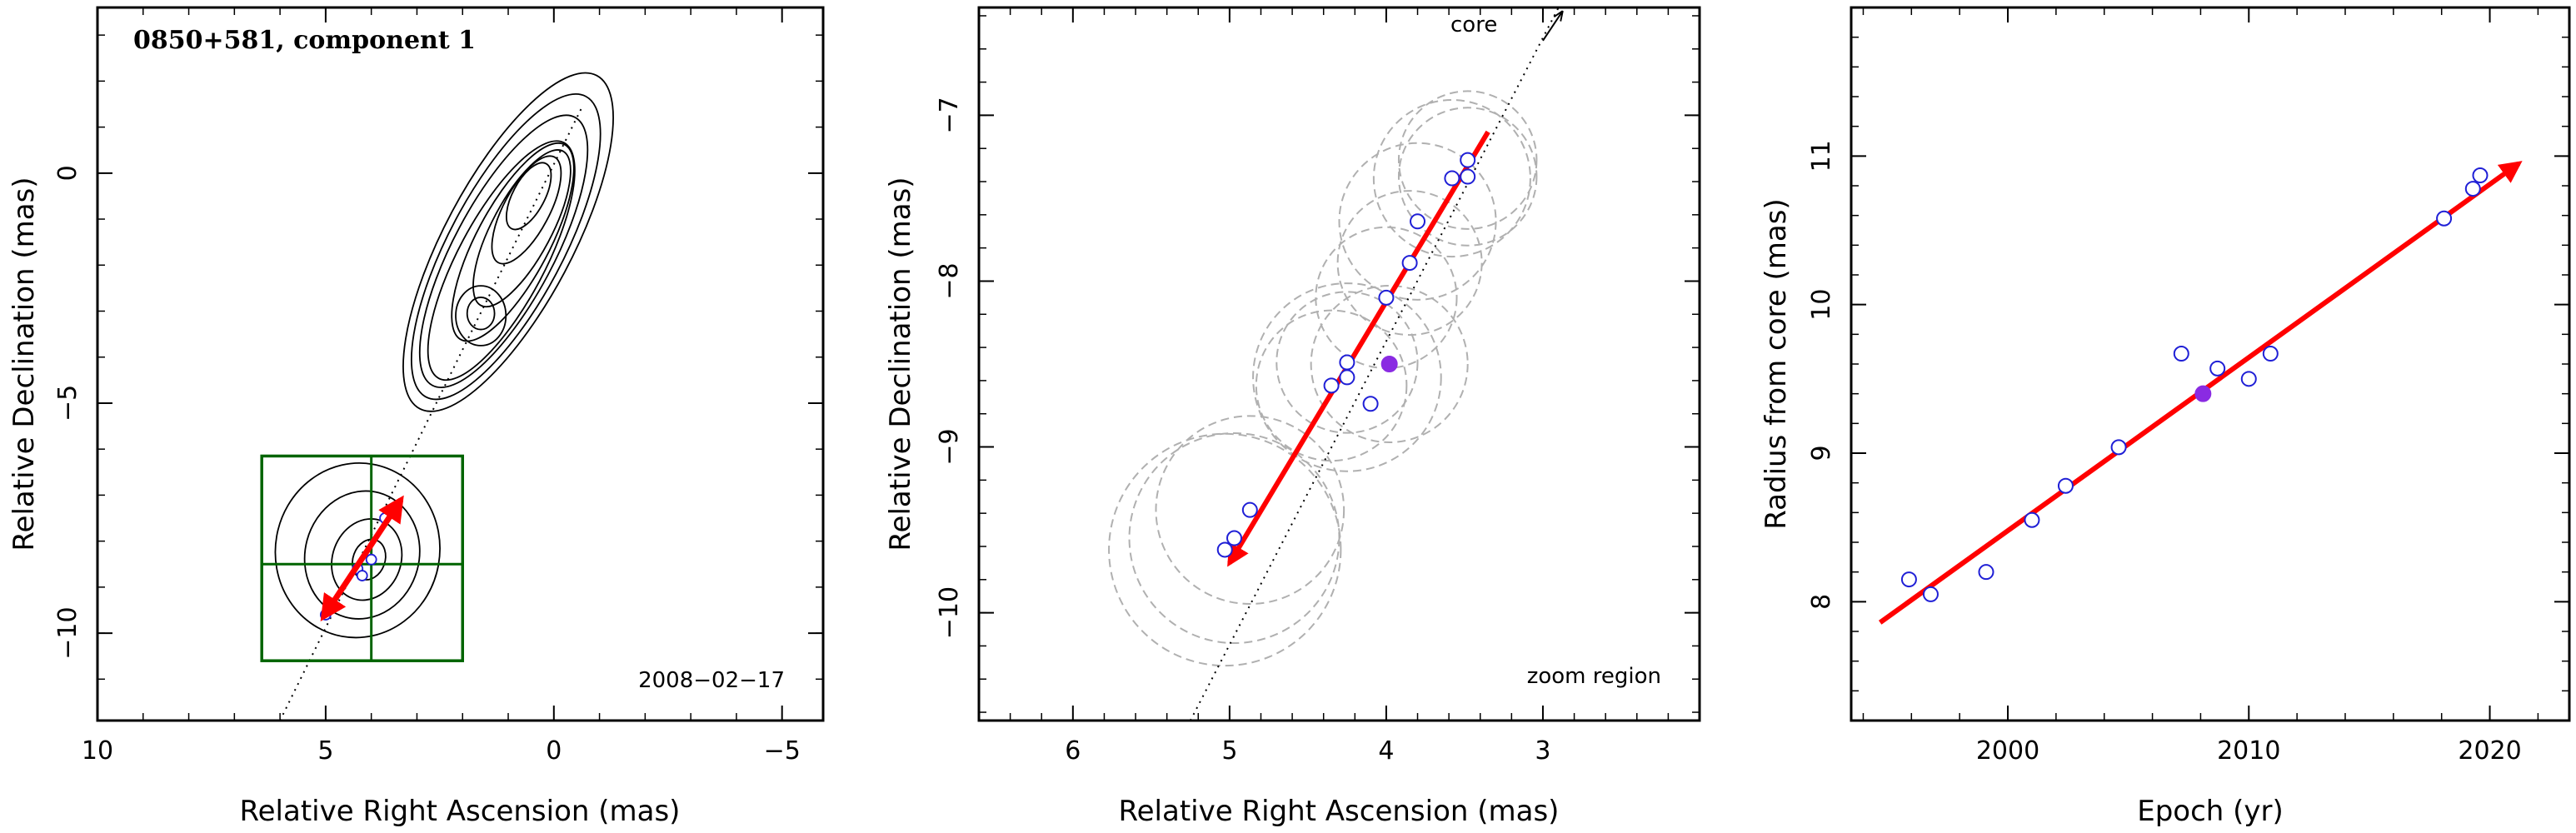  Describe the element at coordinates (1821, 453) in the screenshot. I see `panel2-y-tick-label: 9` at that location.